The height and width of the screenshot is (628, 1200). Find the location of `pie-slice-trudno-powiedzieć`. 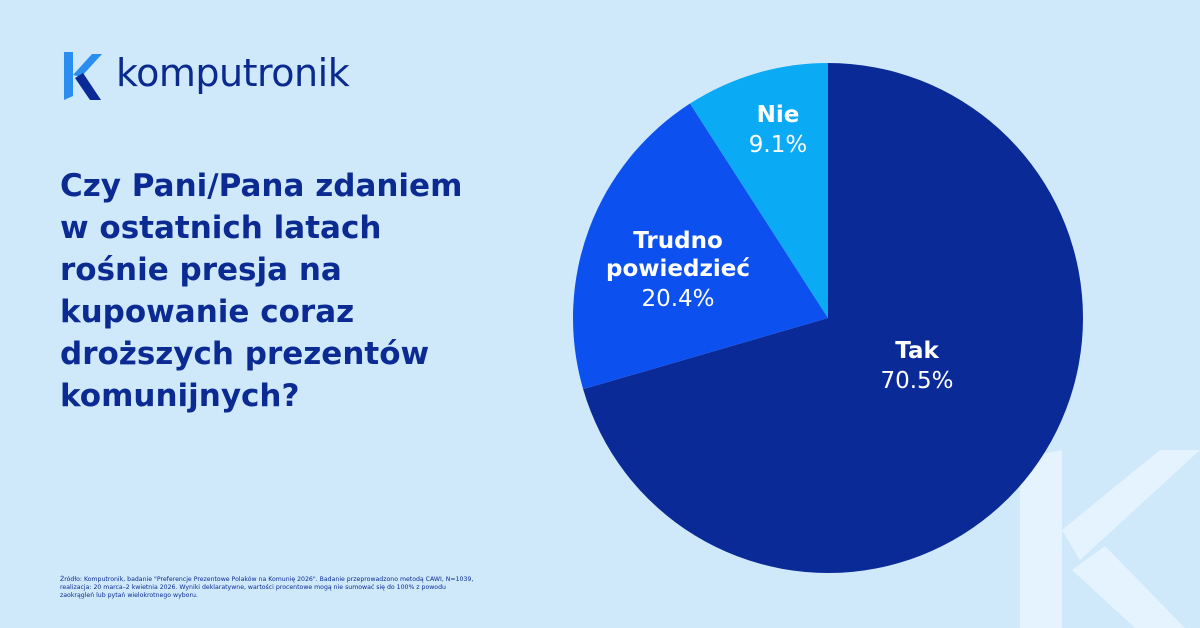

pie-slice-trudno-powiedzieć is located at coordinates (700, 246).